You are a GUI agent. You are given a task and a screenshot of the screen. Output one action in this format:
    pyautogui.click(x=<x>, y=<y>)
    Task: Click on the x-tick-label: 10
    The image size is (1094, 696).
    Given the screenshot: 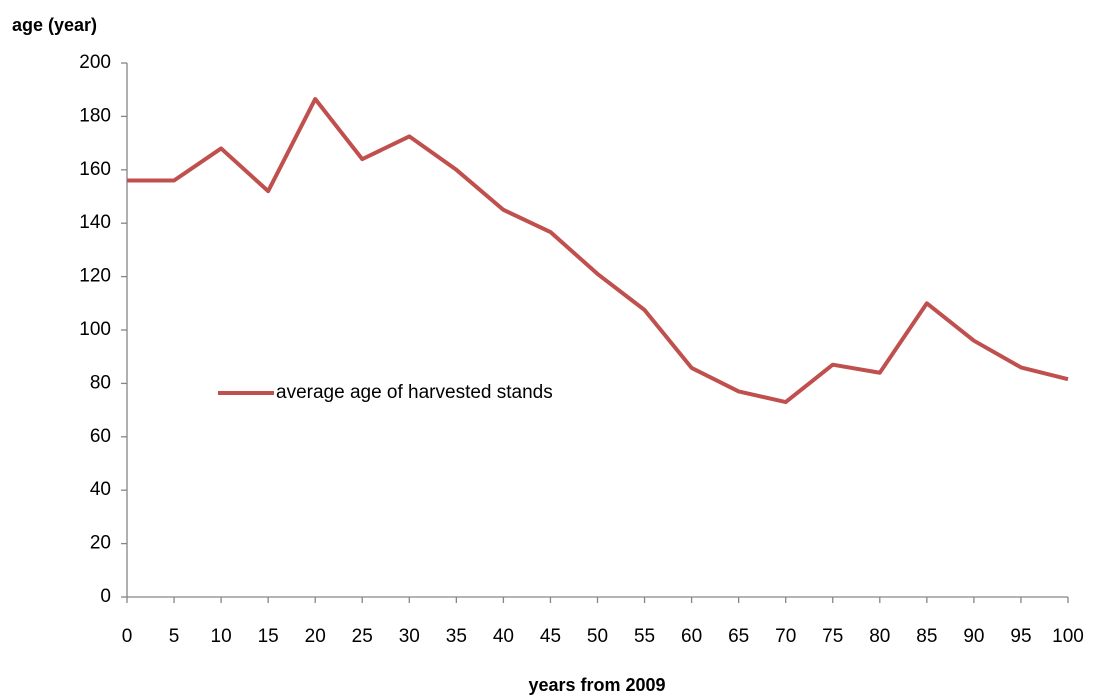 What is the action you would take?
    pyautogui.click(x=221, y=636)
    